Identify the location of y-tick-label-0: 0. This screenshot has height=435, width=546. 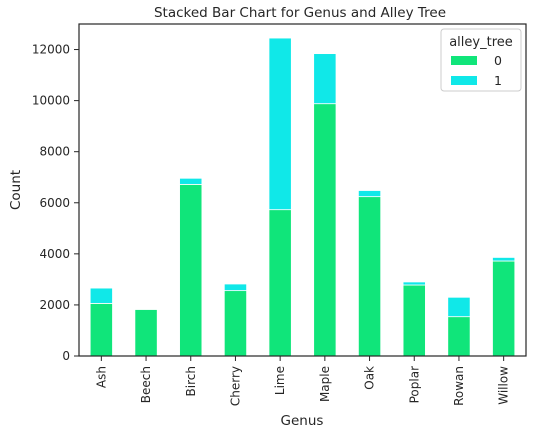
(66, 356).